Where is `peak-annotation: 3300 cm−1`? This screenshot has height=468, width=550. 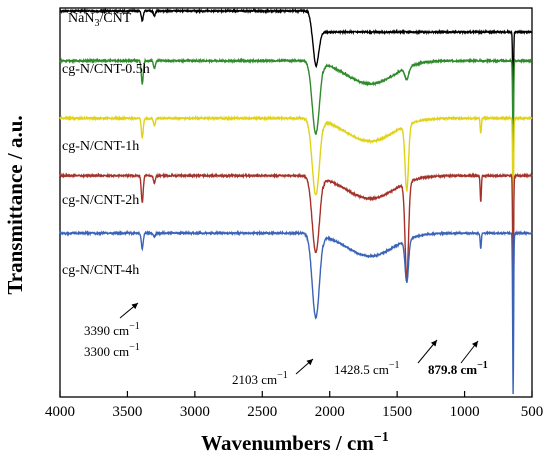
peak-annotation: 3300 cm−1 is located at coordinates (112, 350).